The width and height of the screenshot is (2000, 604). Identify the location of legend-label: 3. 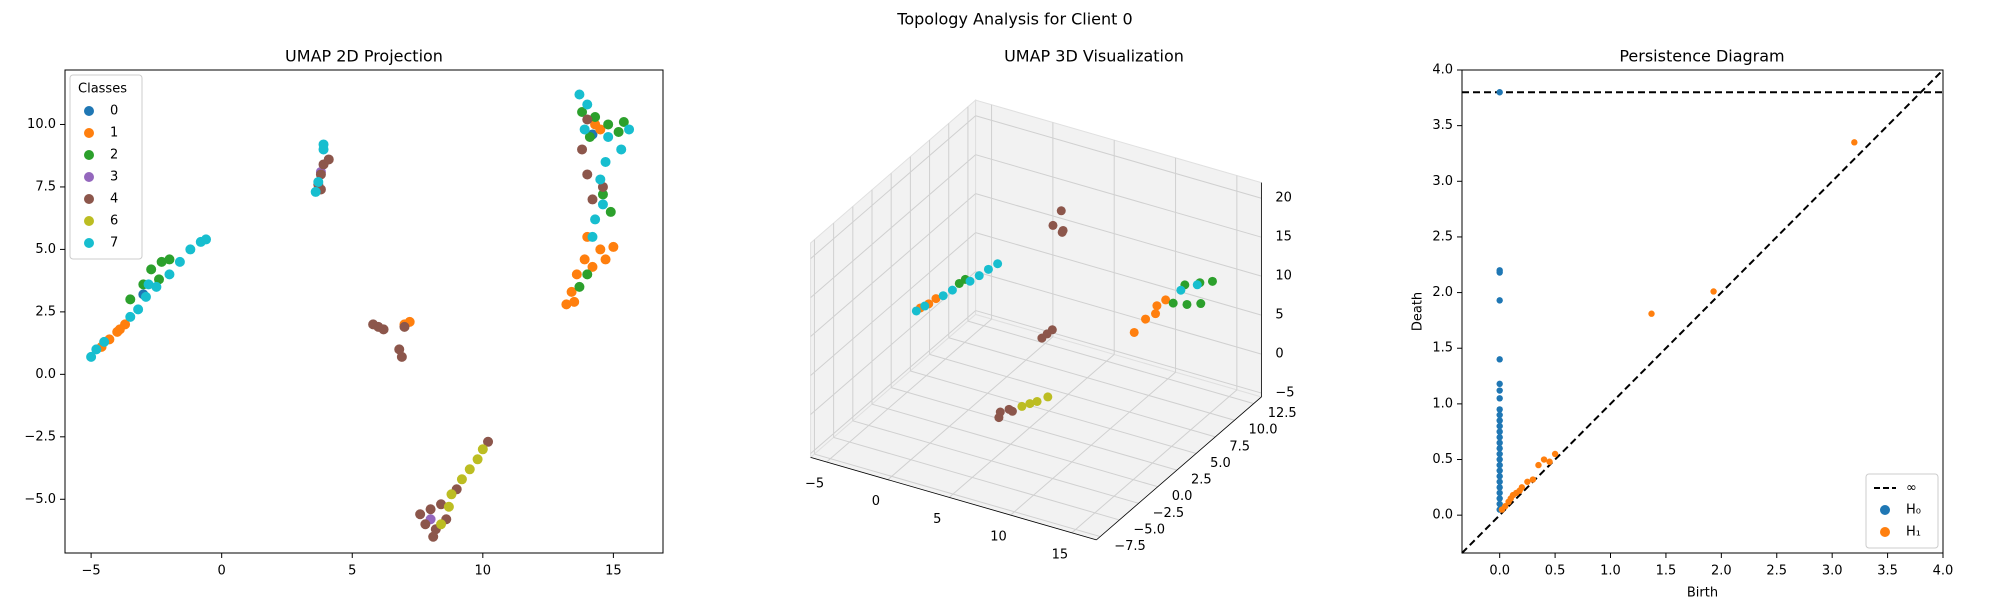
(114, 177).